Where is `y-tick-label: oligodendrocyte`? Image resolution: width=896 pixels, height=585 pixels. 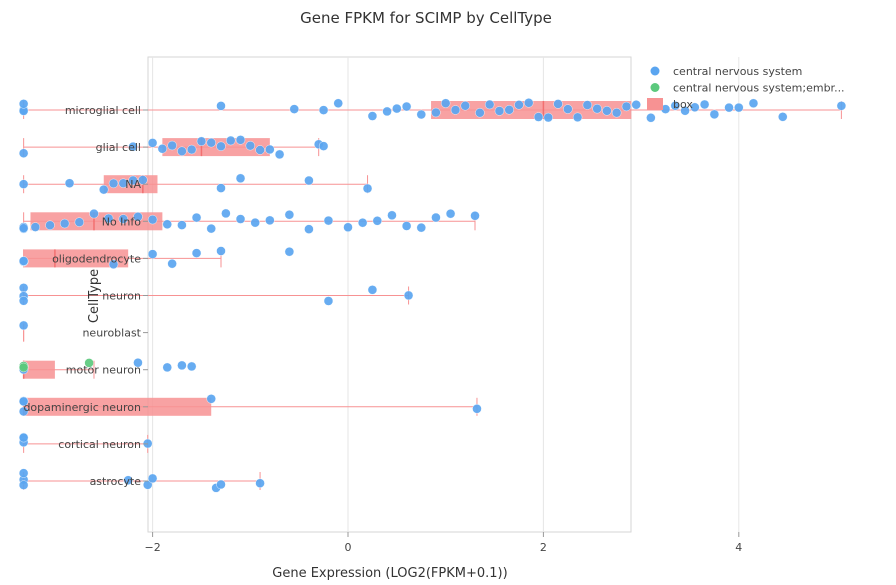
y-tick-label: oligodendrocyte is located at coordinates (96, 258).